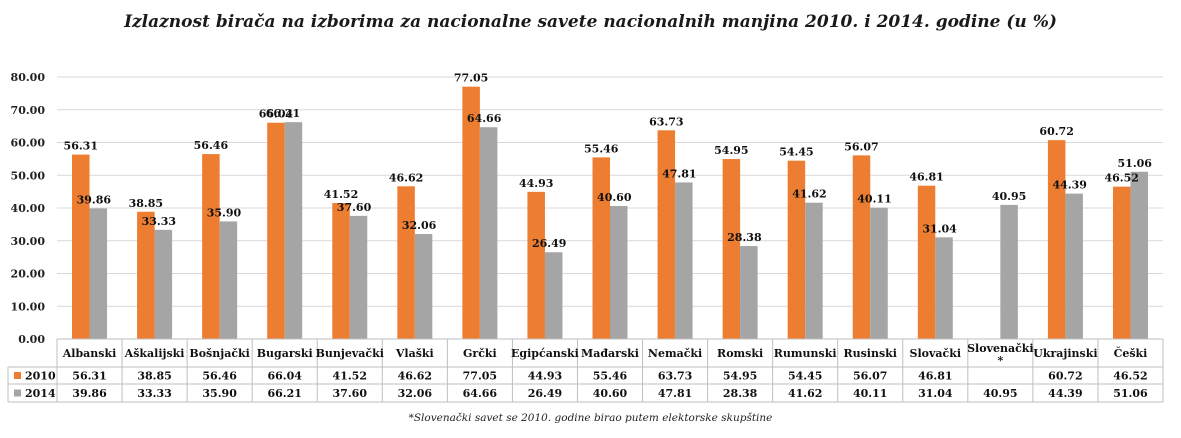 Image resolution: width=1181 pixels, height=438 pixels. What do you see at coordinates (1009, 196) in the screenshot?
I see `data-label-2014: 40.95` at bounding box center [1009, 196].